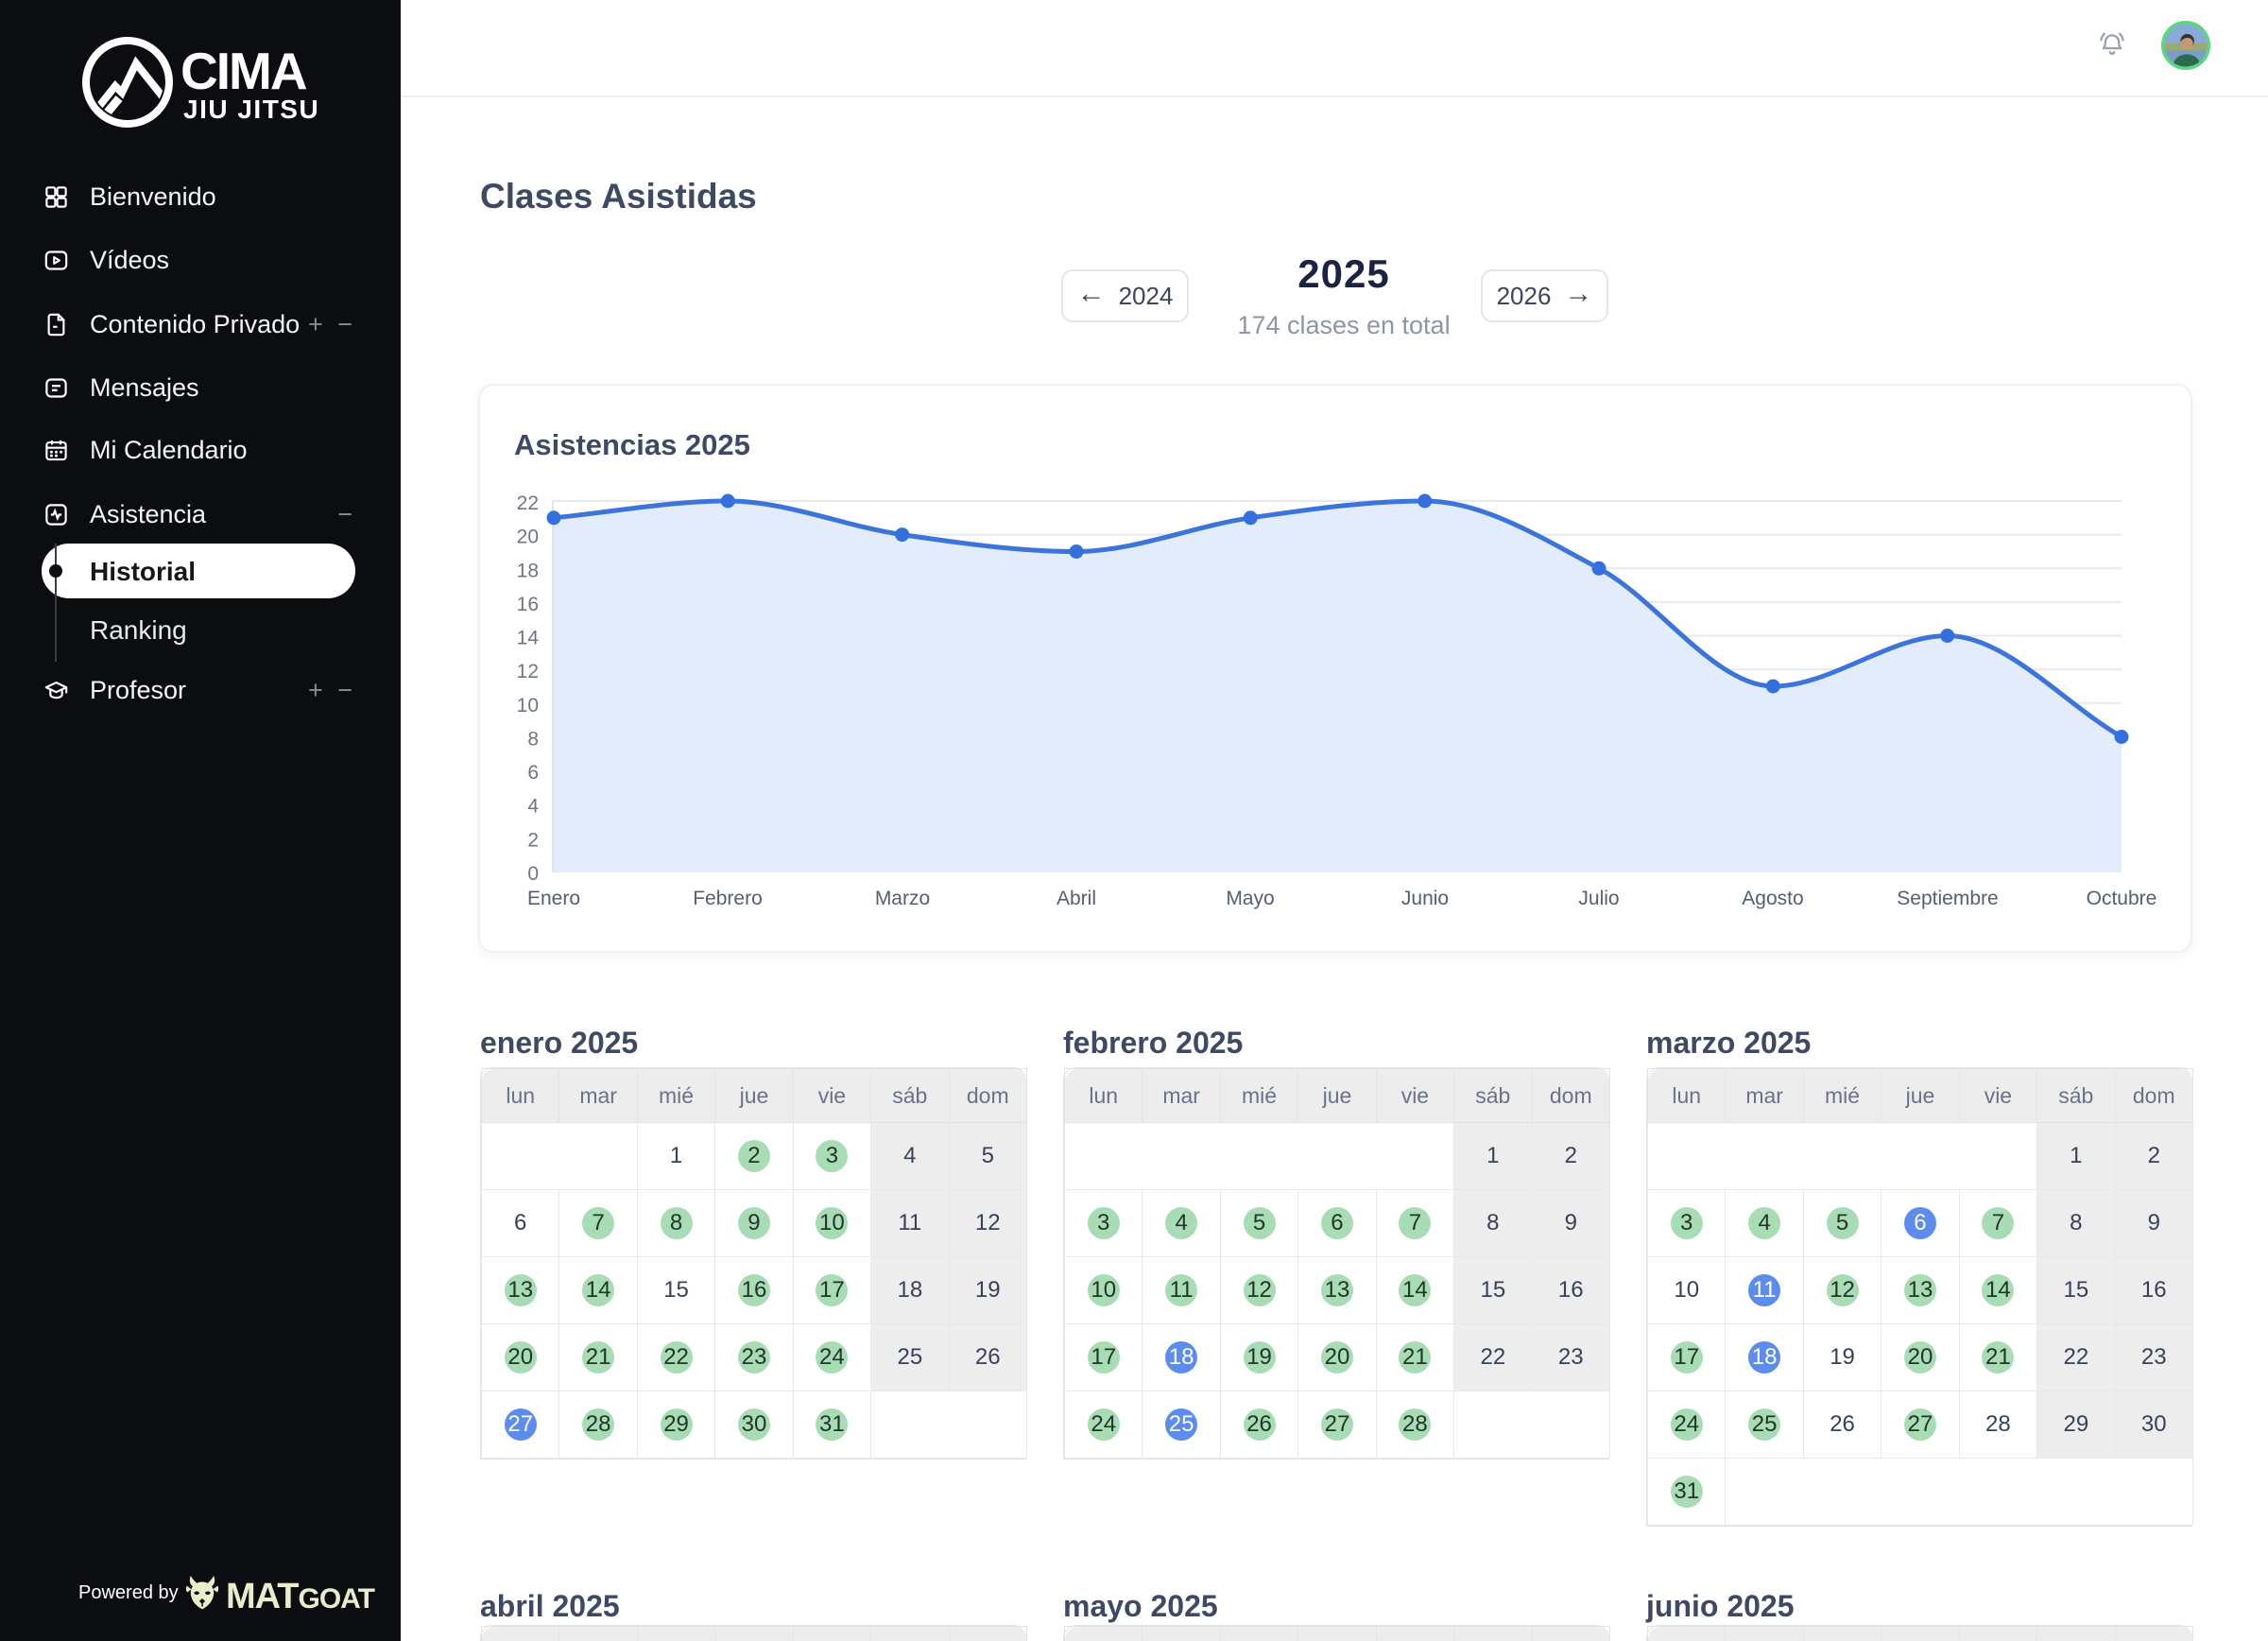 The width and height of the screenshot is (2268, 1641). Describe the element at coordinates (1425, 898) in the screenshot. I see `svg-text: Junio` at that location.